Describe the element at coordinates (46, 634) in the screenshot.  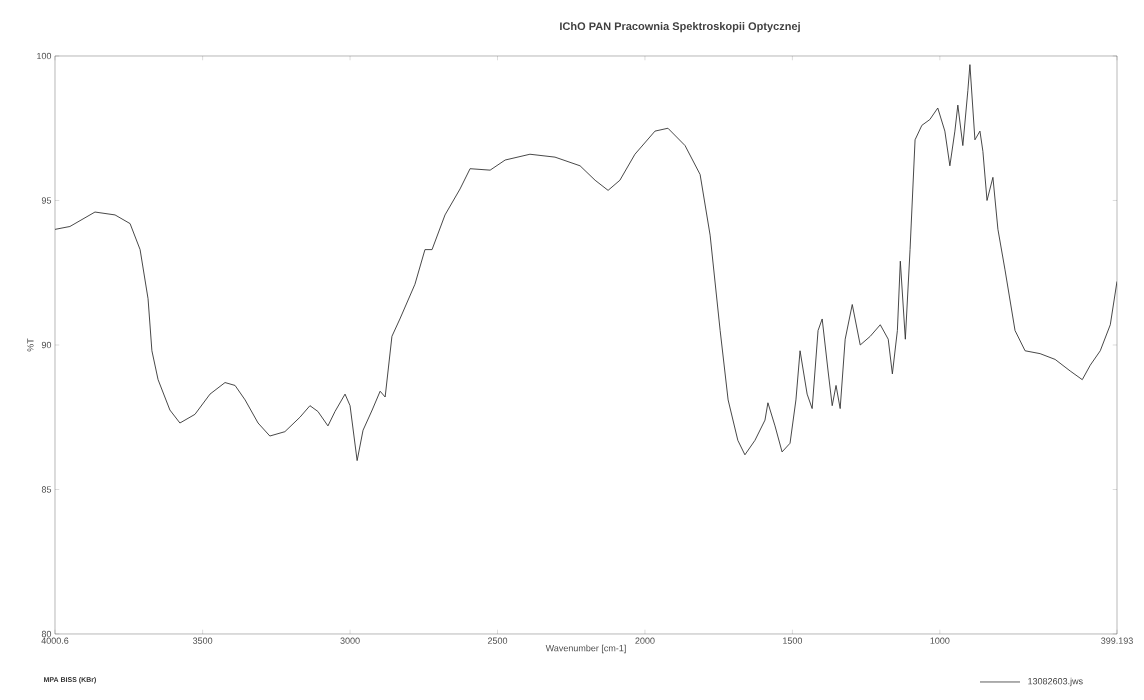
I see `y-tick-label: 80` at that location.